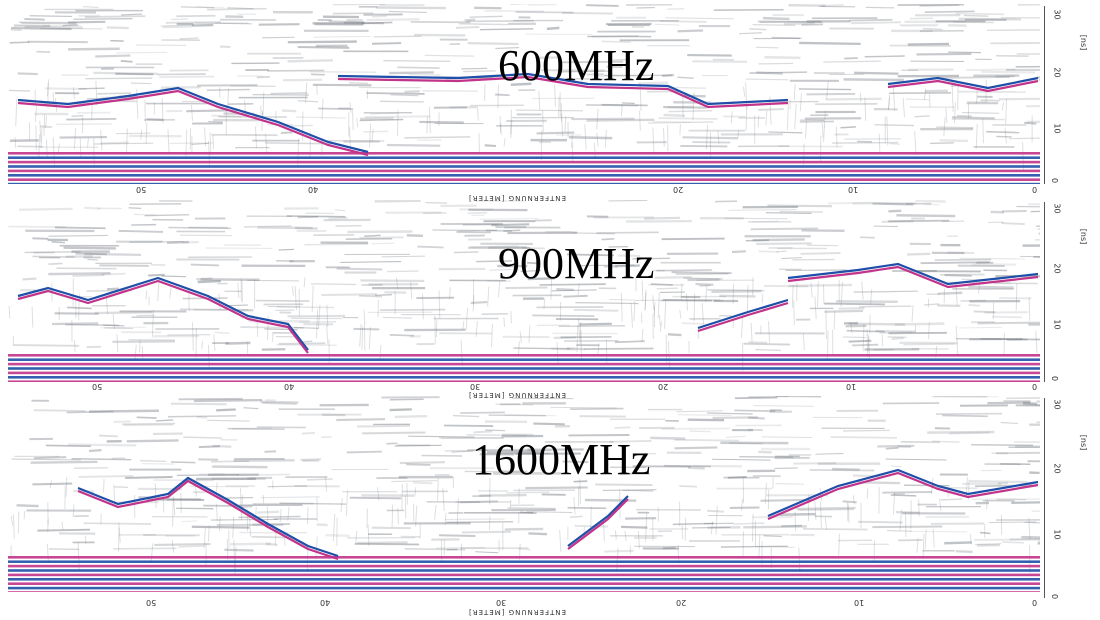 This screenshot has width=1100, height=620. What do you see at coordinates (1070, 507) in the screenshot?
I see `y-axis-1600: 30 20 10 0 [ns]` at bounding box center [1070, 507].